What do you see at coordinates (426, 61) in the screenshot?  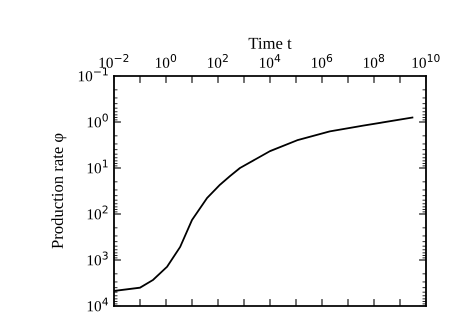 I see `x-tick-label: 10$^{10}$` at bounding box center [426, 61].